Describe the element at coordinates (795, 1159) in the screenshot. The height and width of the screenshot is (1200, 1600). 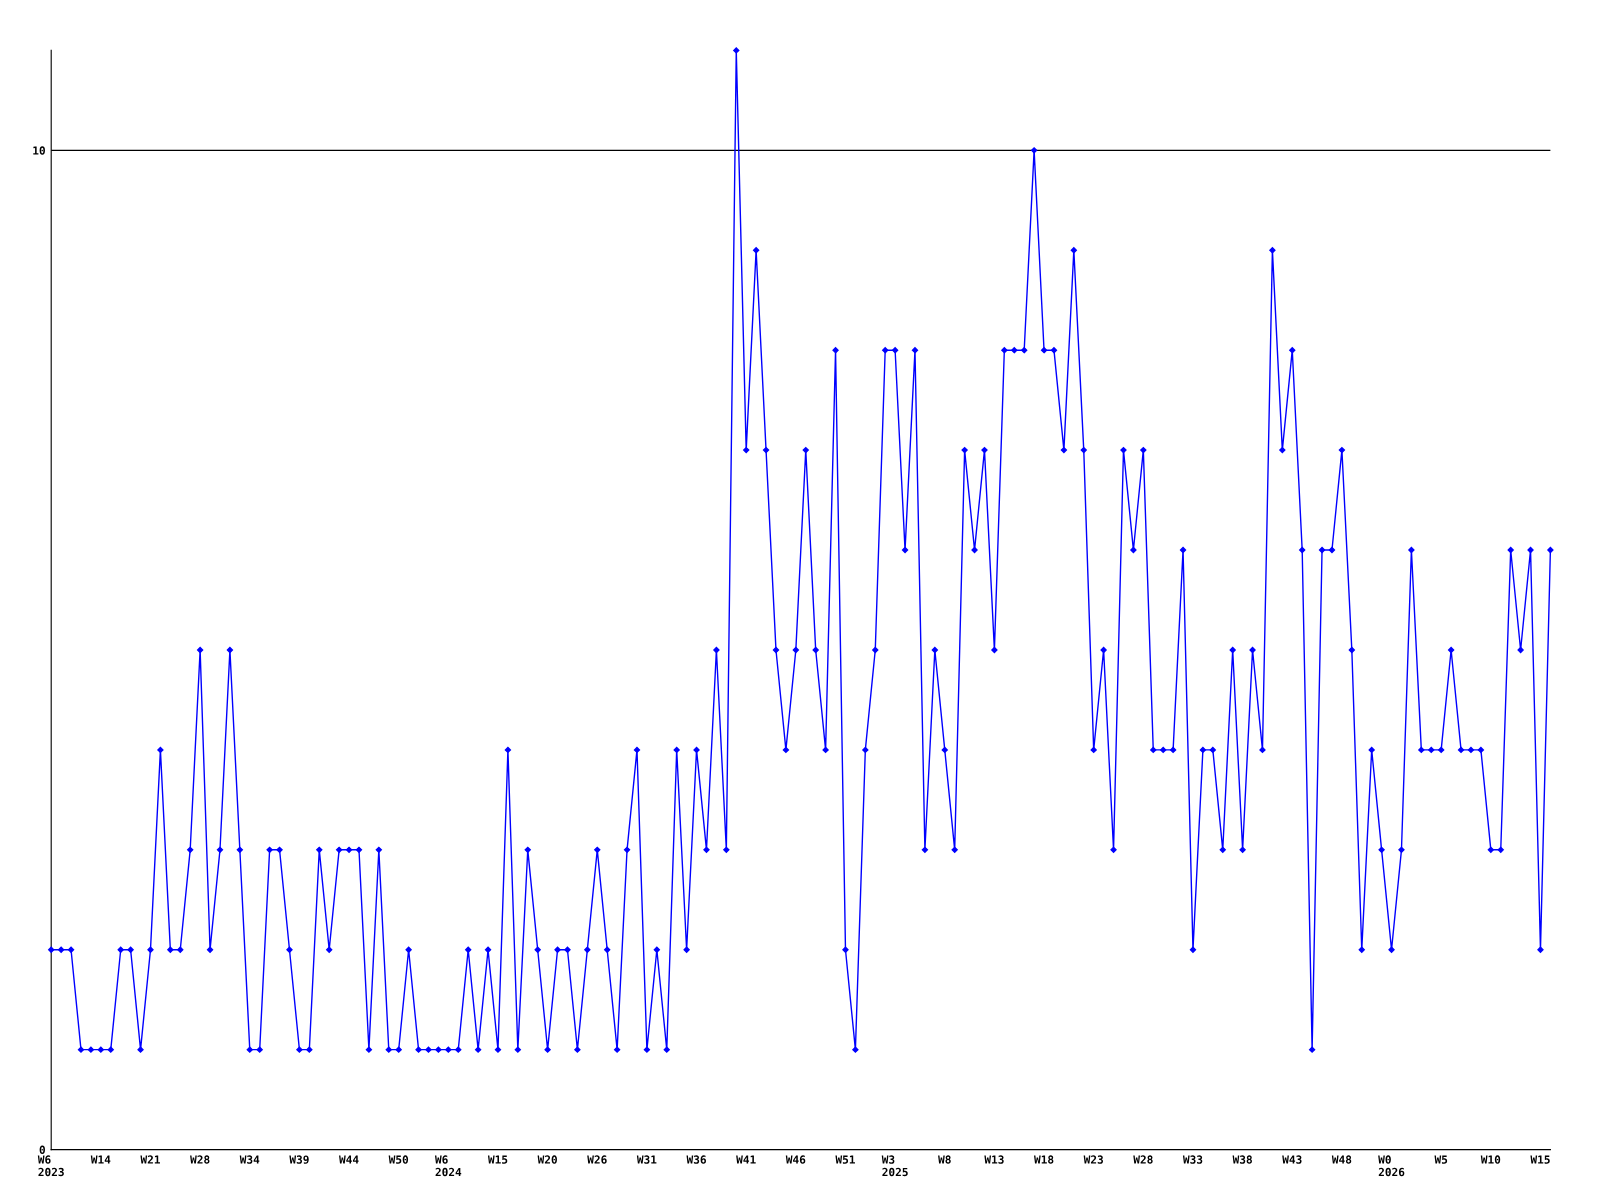
I see `x-tick-label: W46` at that location.